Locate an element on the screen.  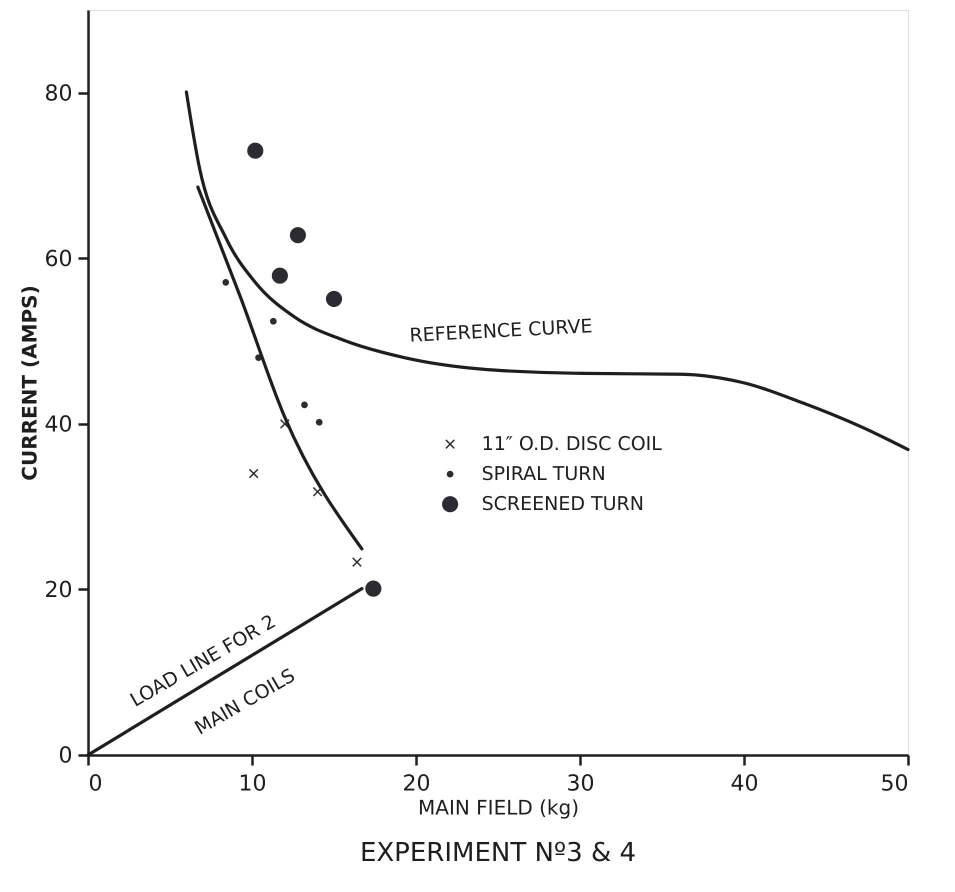
y-tick-label: 60 is located at coordinates (58, 259).